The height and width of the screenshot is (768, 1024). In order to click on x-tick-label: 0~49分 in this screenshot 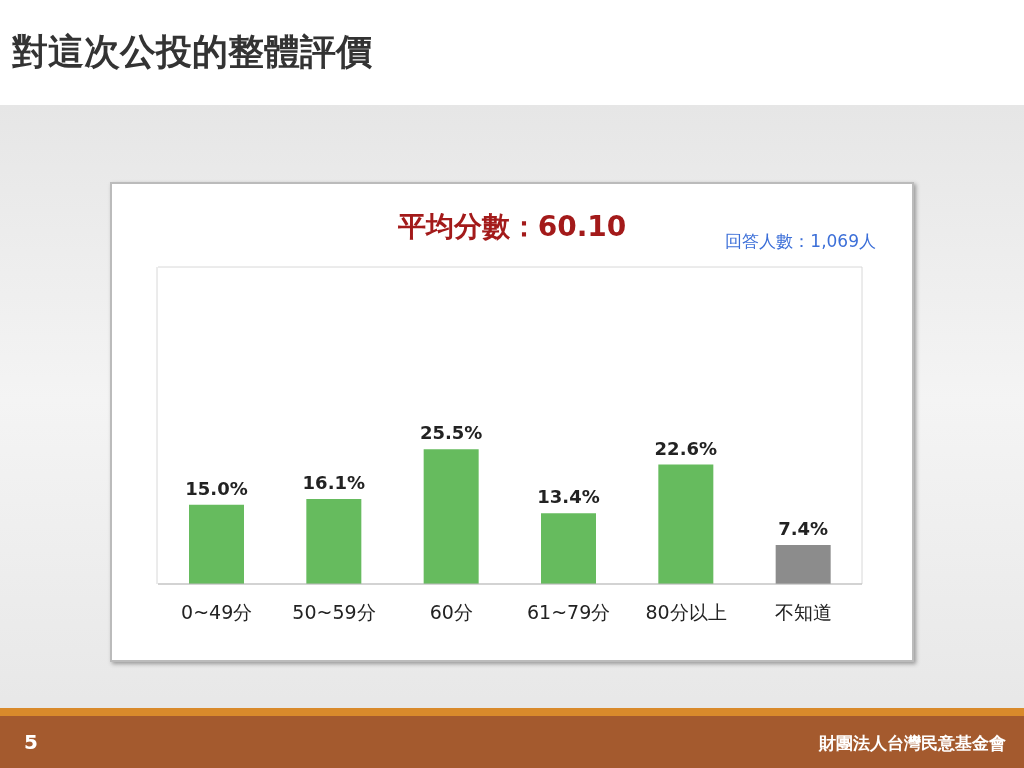, I will do `click(217, 612)`.